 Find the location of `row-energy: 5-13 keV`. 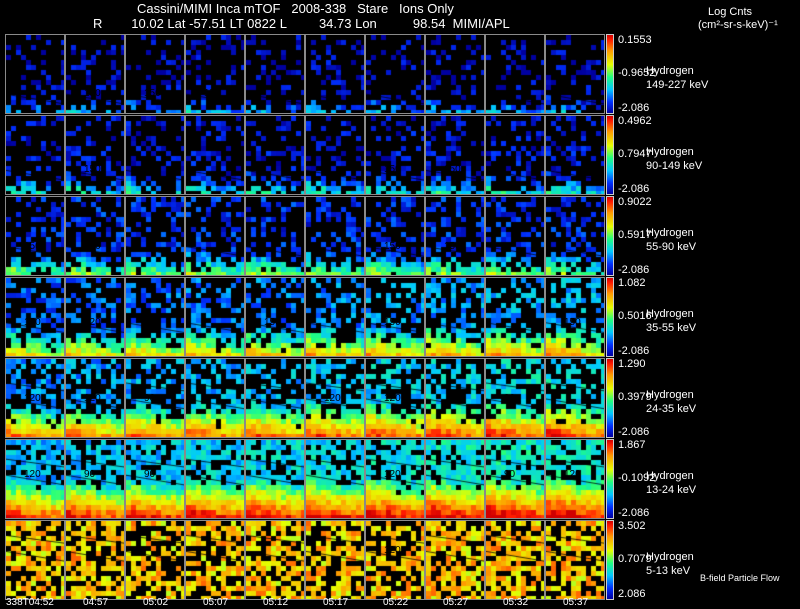

row-energy: 5-13 keV is located at coordinates (668, 571).